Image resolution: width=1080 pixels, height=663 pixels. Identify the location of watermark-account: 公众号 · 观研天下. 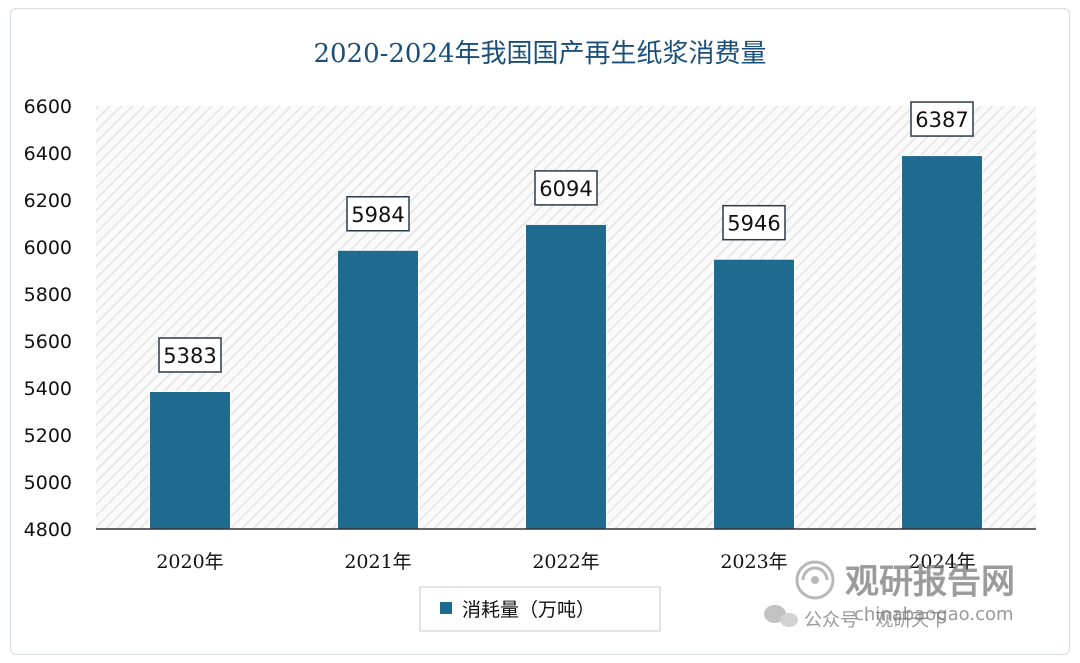
(875, 620).